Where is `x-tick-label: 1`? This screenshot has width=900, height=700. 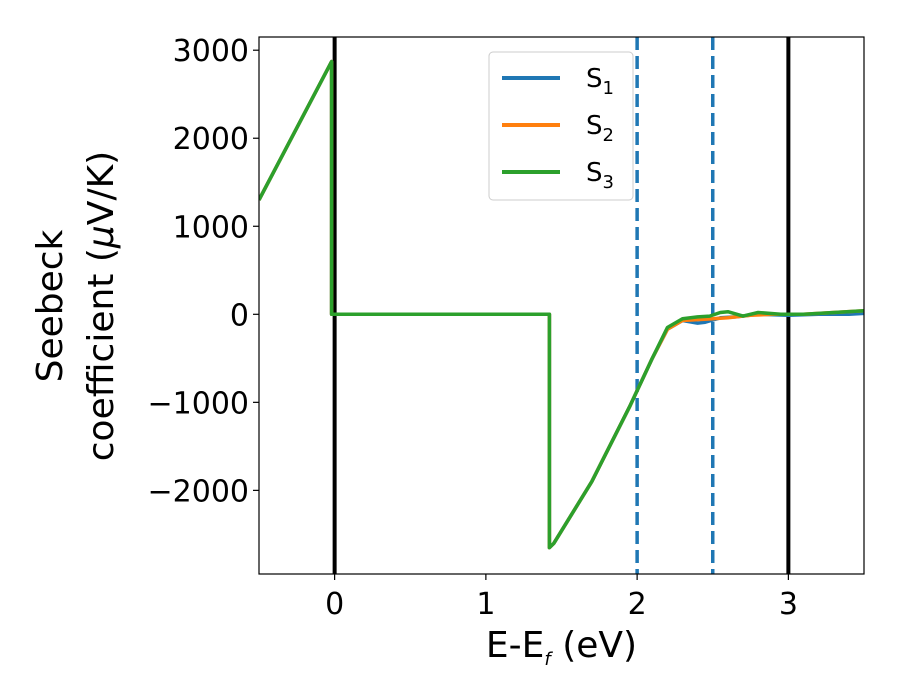 x-tick-label: 1 is located at coordinates (485, 604).